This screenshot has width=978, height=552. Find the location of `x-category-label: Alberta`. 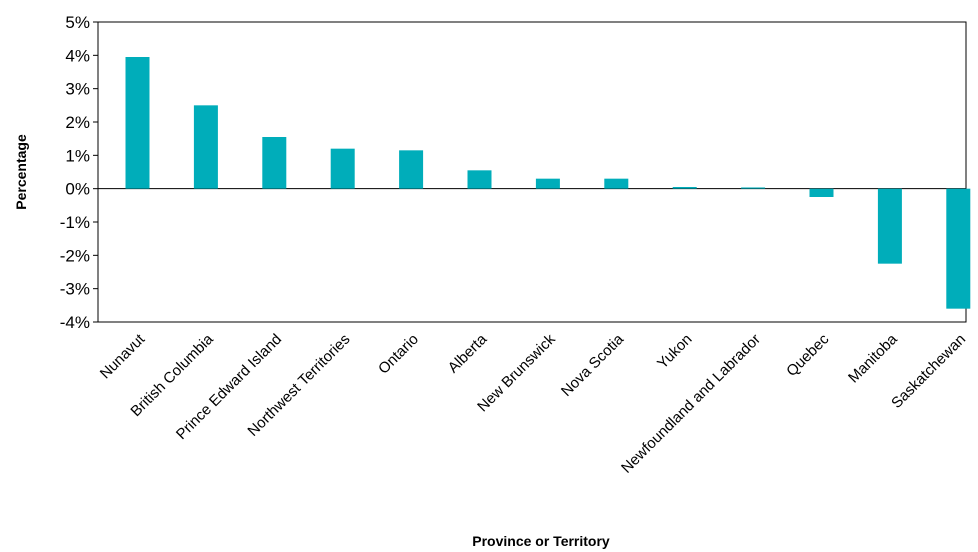

x-category-label: Alberta is located at coordinates (468, 353).